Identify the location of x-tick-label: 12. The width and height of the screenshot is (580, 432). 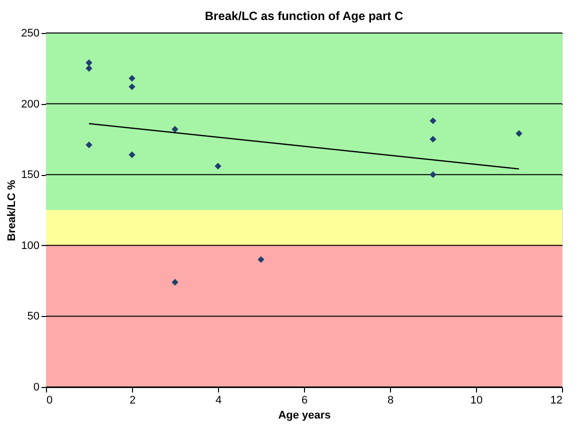
(556, 400).